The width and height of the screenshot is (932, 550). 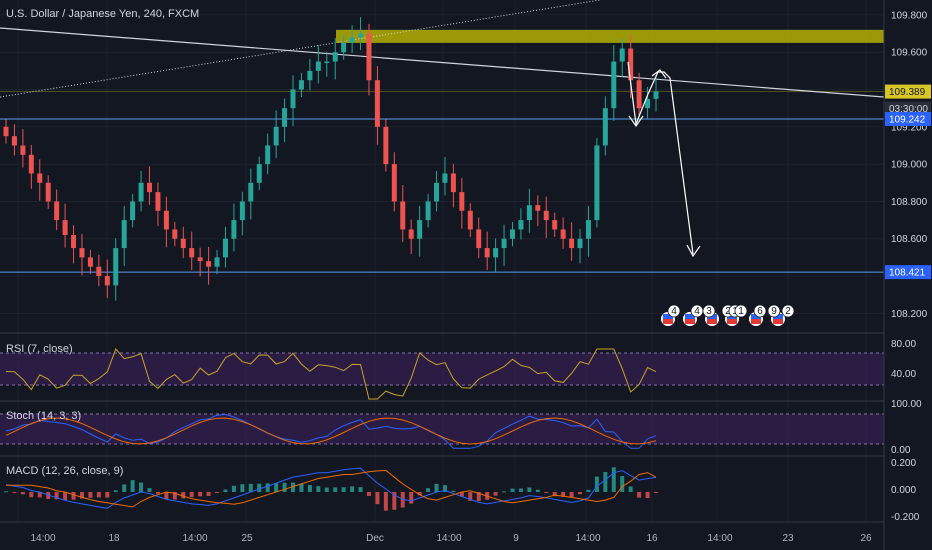 I want to click on indicator-tick-label: 0.200, so click(x=903, y=463).